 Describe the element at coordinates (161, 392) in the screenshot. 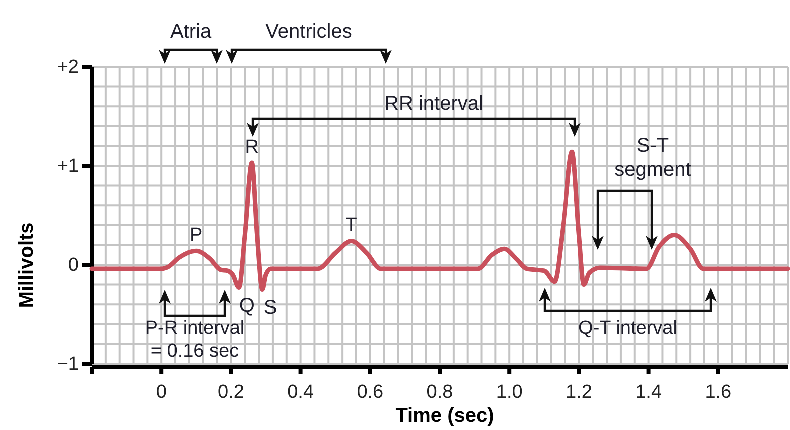

I see `x-tick-label: 0` at that location.